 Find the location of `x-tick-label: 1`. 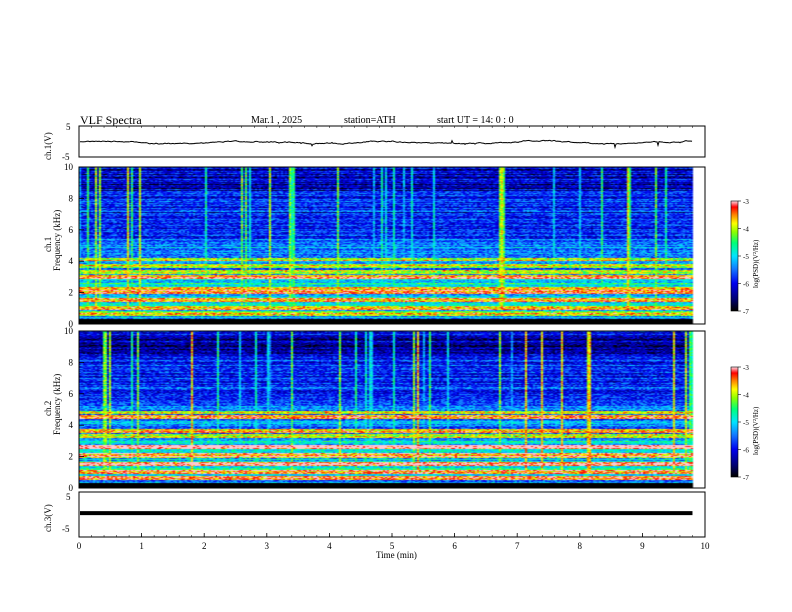

x-tick-label: 1 is located at coordinates (141, 546).